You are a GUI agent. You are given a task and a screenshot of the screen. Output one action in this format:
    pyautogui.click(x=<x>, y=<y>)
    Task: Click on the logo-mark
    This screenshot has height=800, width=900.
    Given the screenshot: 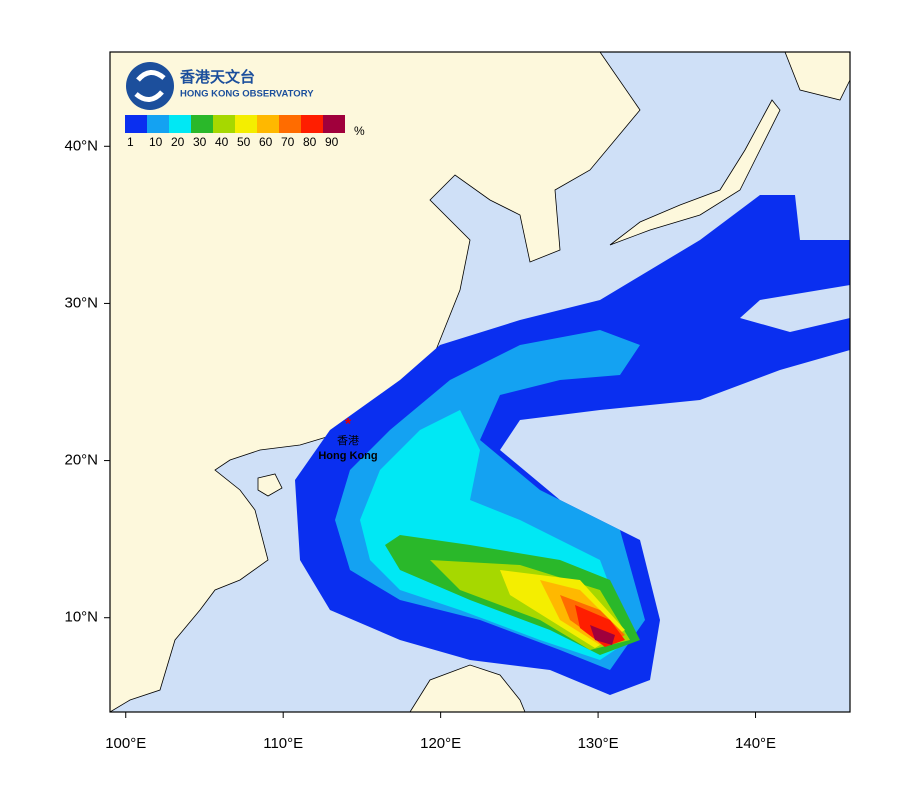 What is the action you would take?
    pyautogui.click(x=150, y=86)
    